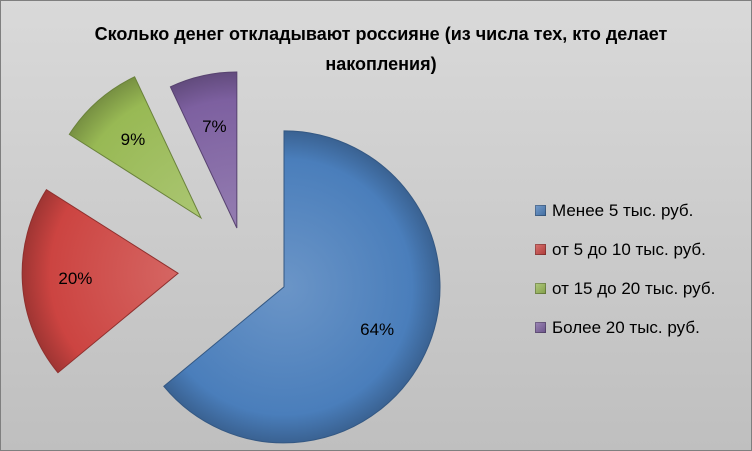 The width and height of the screenshot is (752, 451). What do you see at coordinates (133, 139) in the screenshot?
I see `data-label: 9%` at bounding box center [133, 139].